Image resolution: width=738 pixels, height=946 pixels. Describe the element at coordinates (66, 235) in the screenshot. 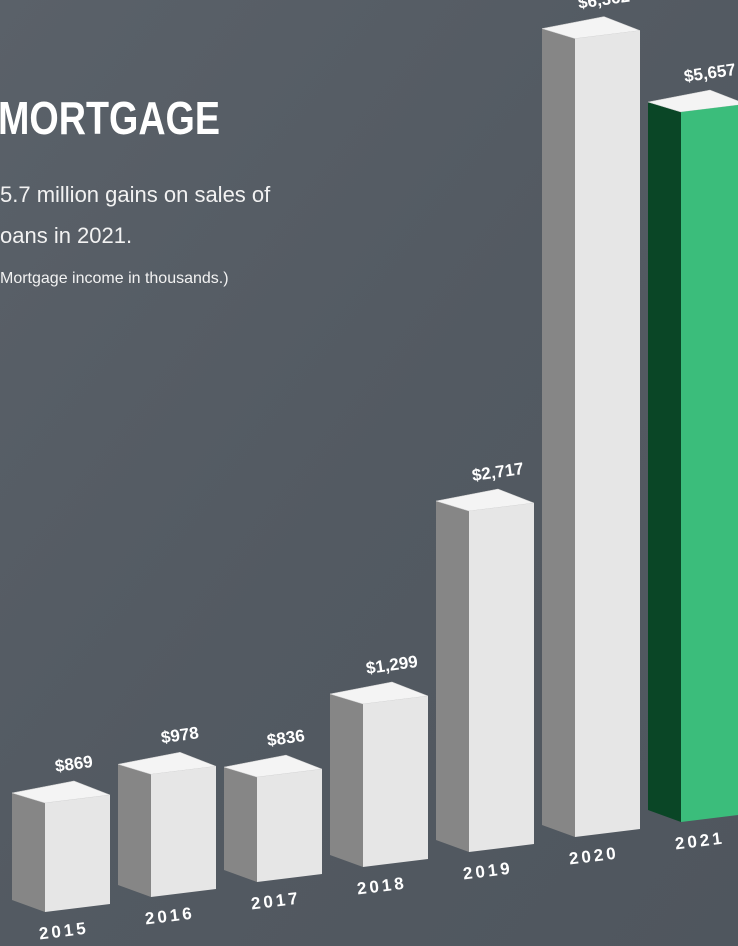

I see `subtitle-line: oans in 2021.` at that location.